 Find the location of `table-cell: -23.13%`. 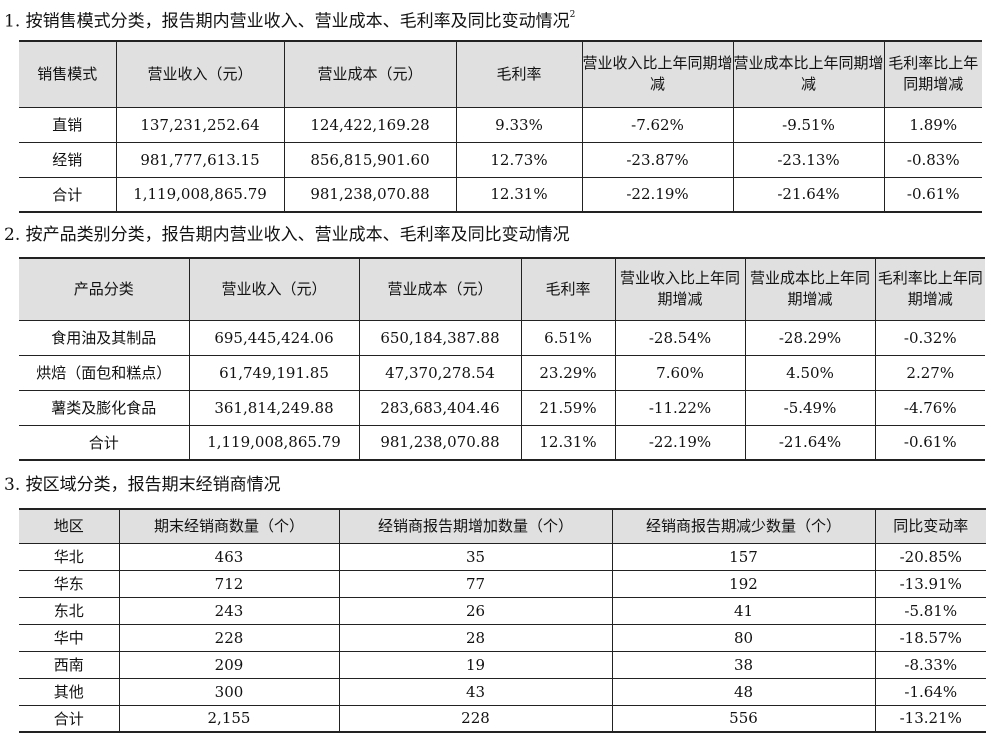

table-cell: -23.13% is located at coordinates (808, 159).